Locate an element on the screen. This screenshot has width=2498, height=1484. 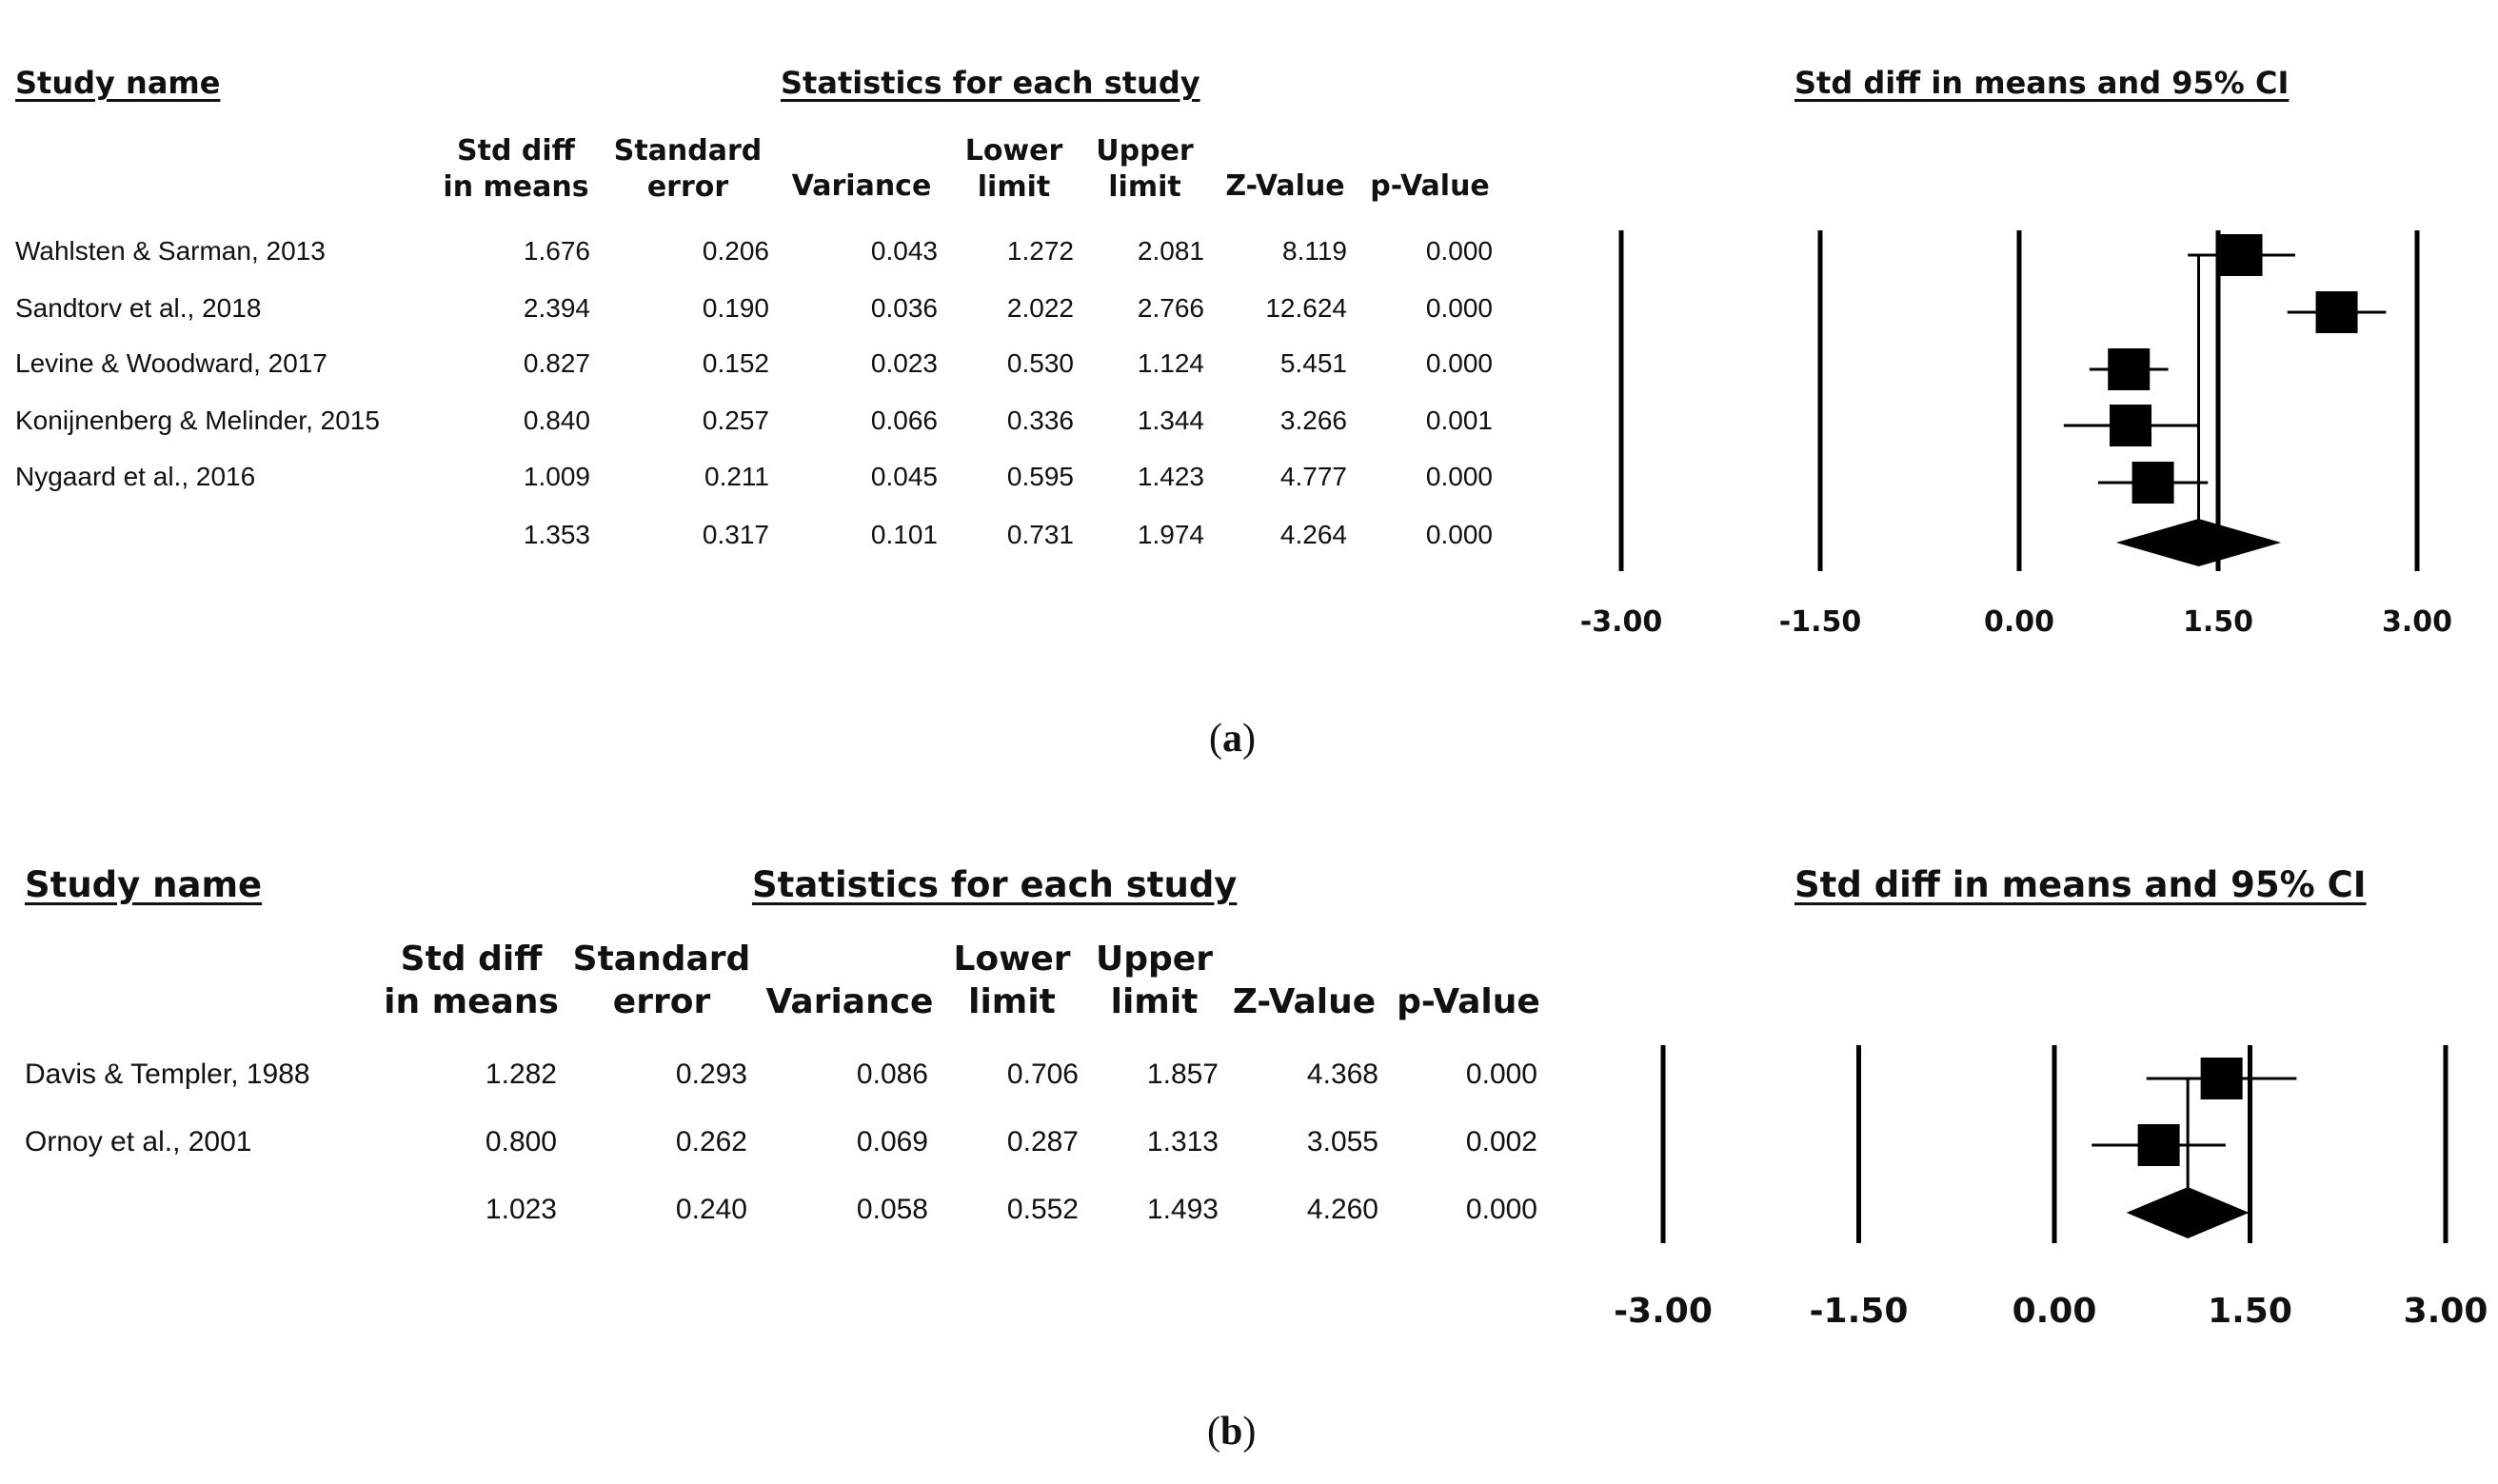
value-cell: 0.706 is located at coordinates (1043, 1074).